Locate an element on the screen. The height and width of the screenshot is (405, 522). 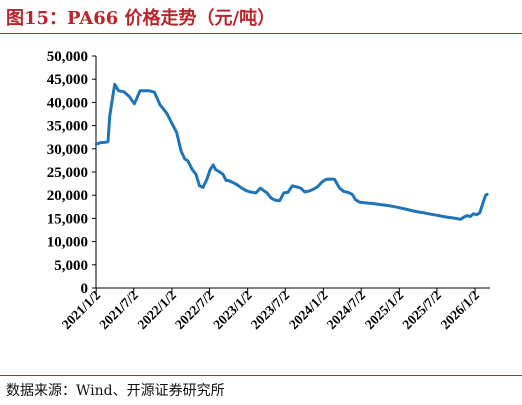
x-tick-label: 2023/1/2 is located at coordinates (232, 309).